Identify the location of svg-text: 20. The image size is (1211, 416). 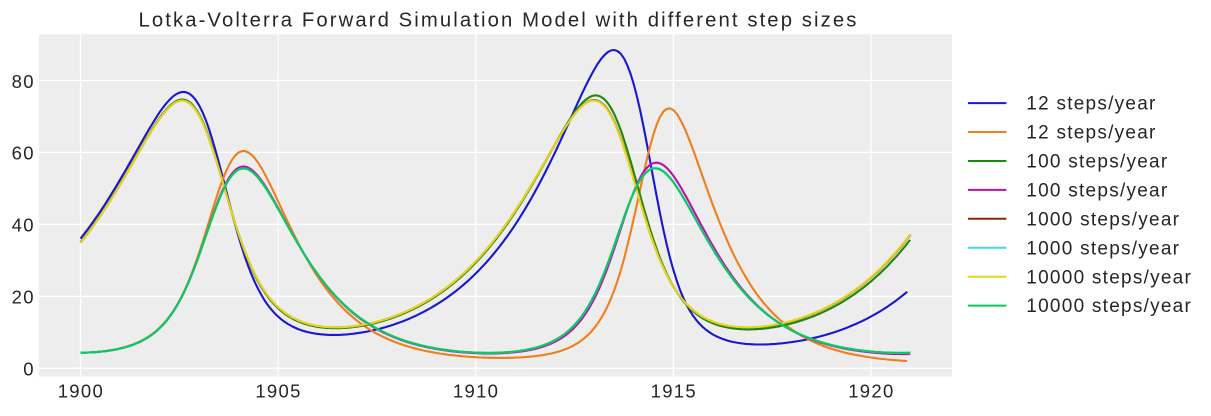
(23, 297).